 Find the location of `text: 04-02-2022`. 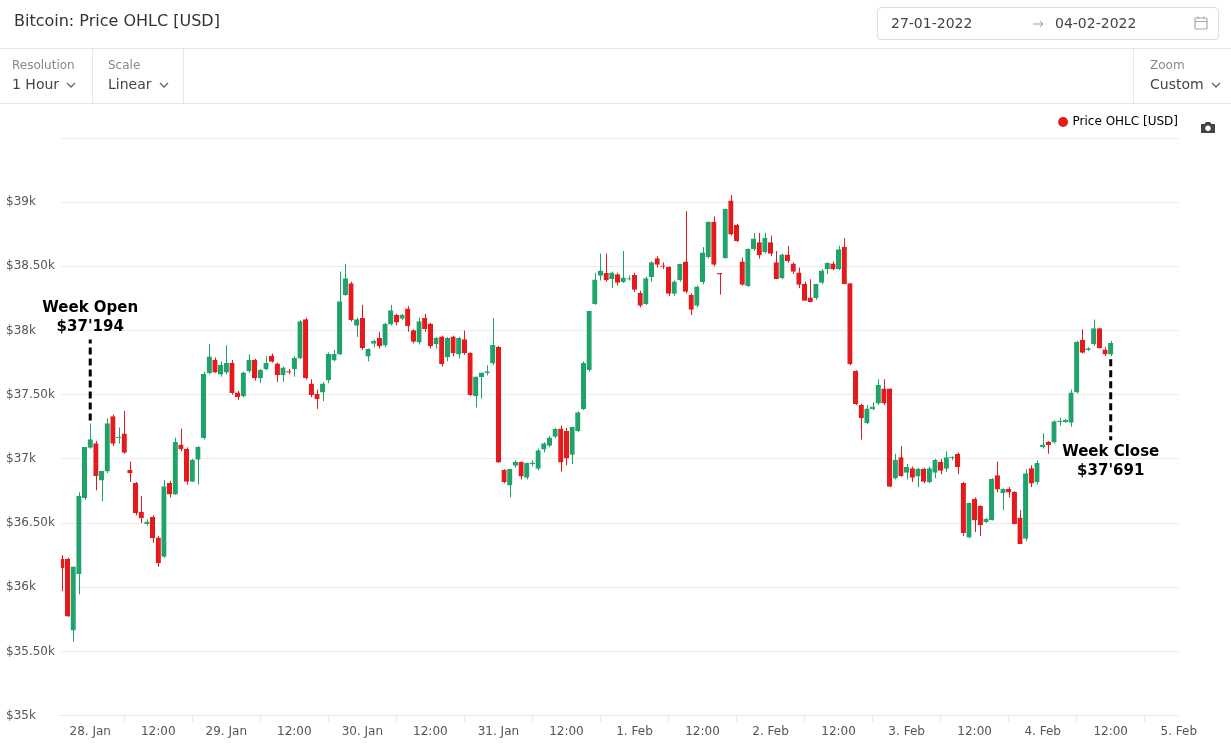

text: 04-02-2022 is located at coordinates (1096, 23).